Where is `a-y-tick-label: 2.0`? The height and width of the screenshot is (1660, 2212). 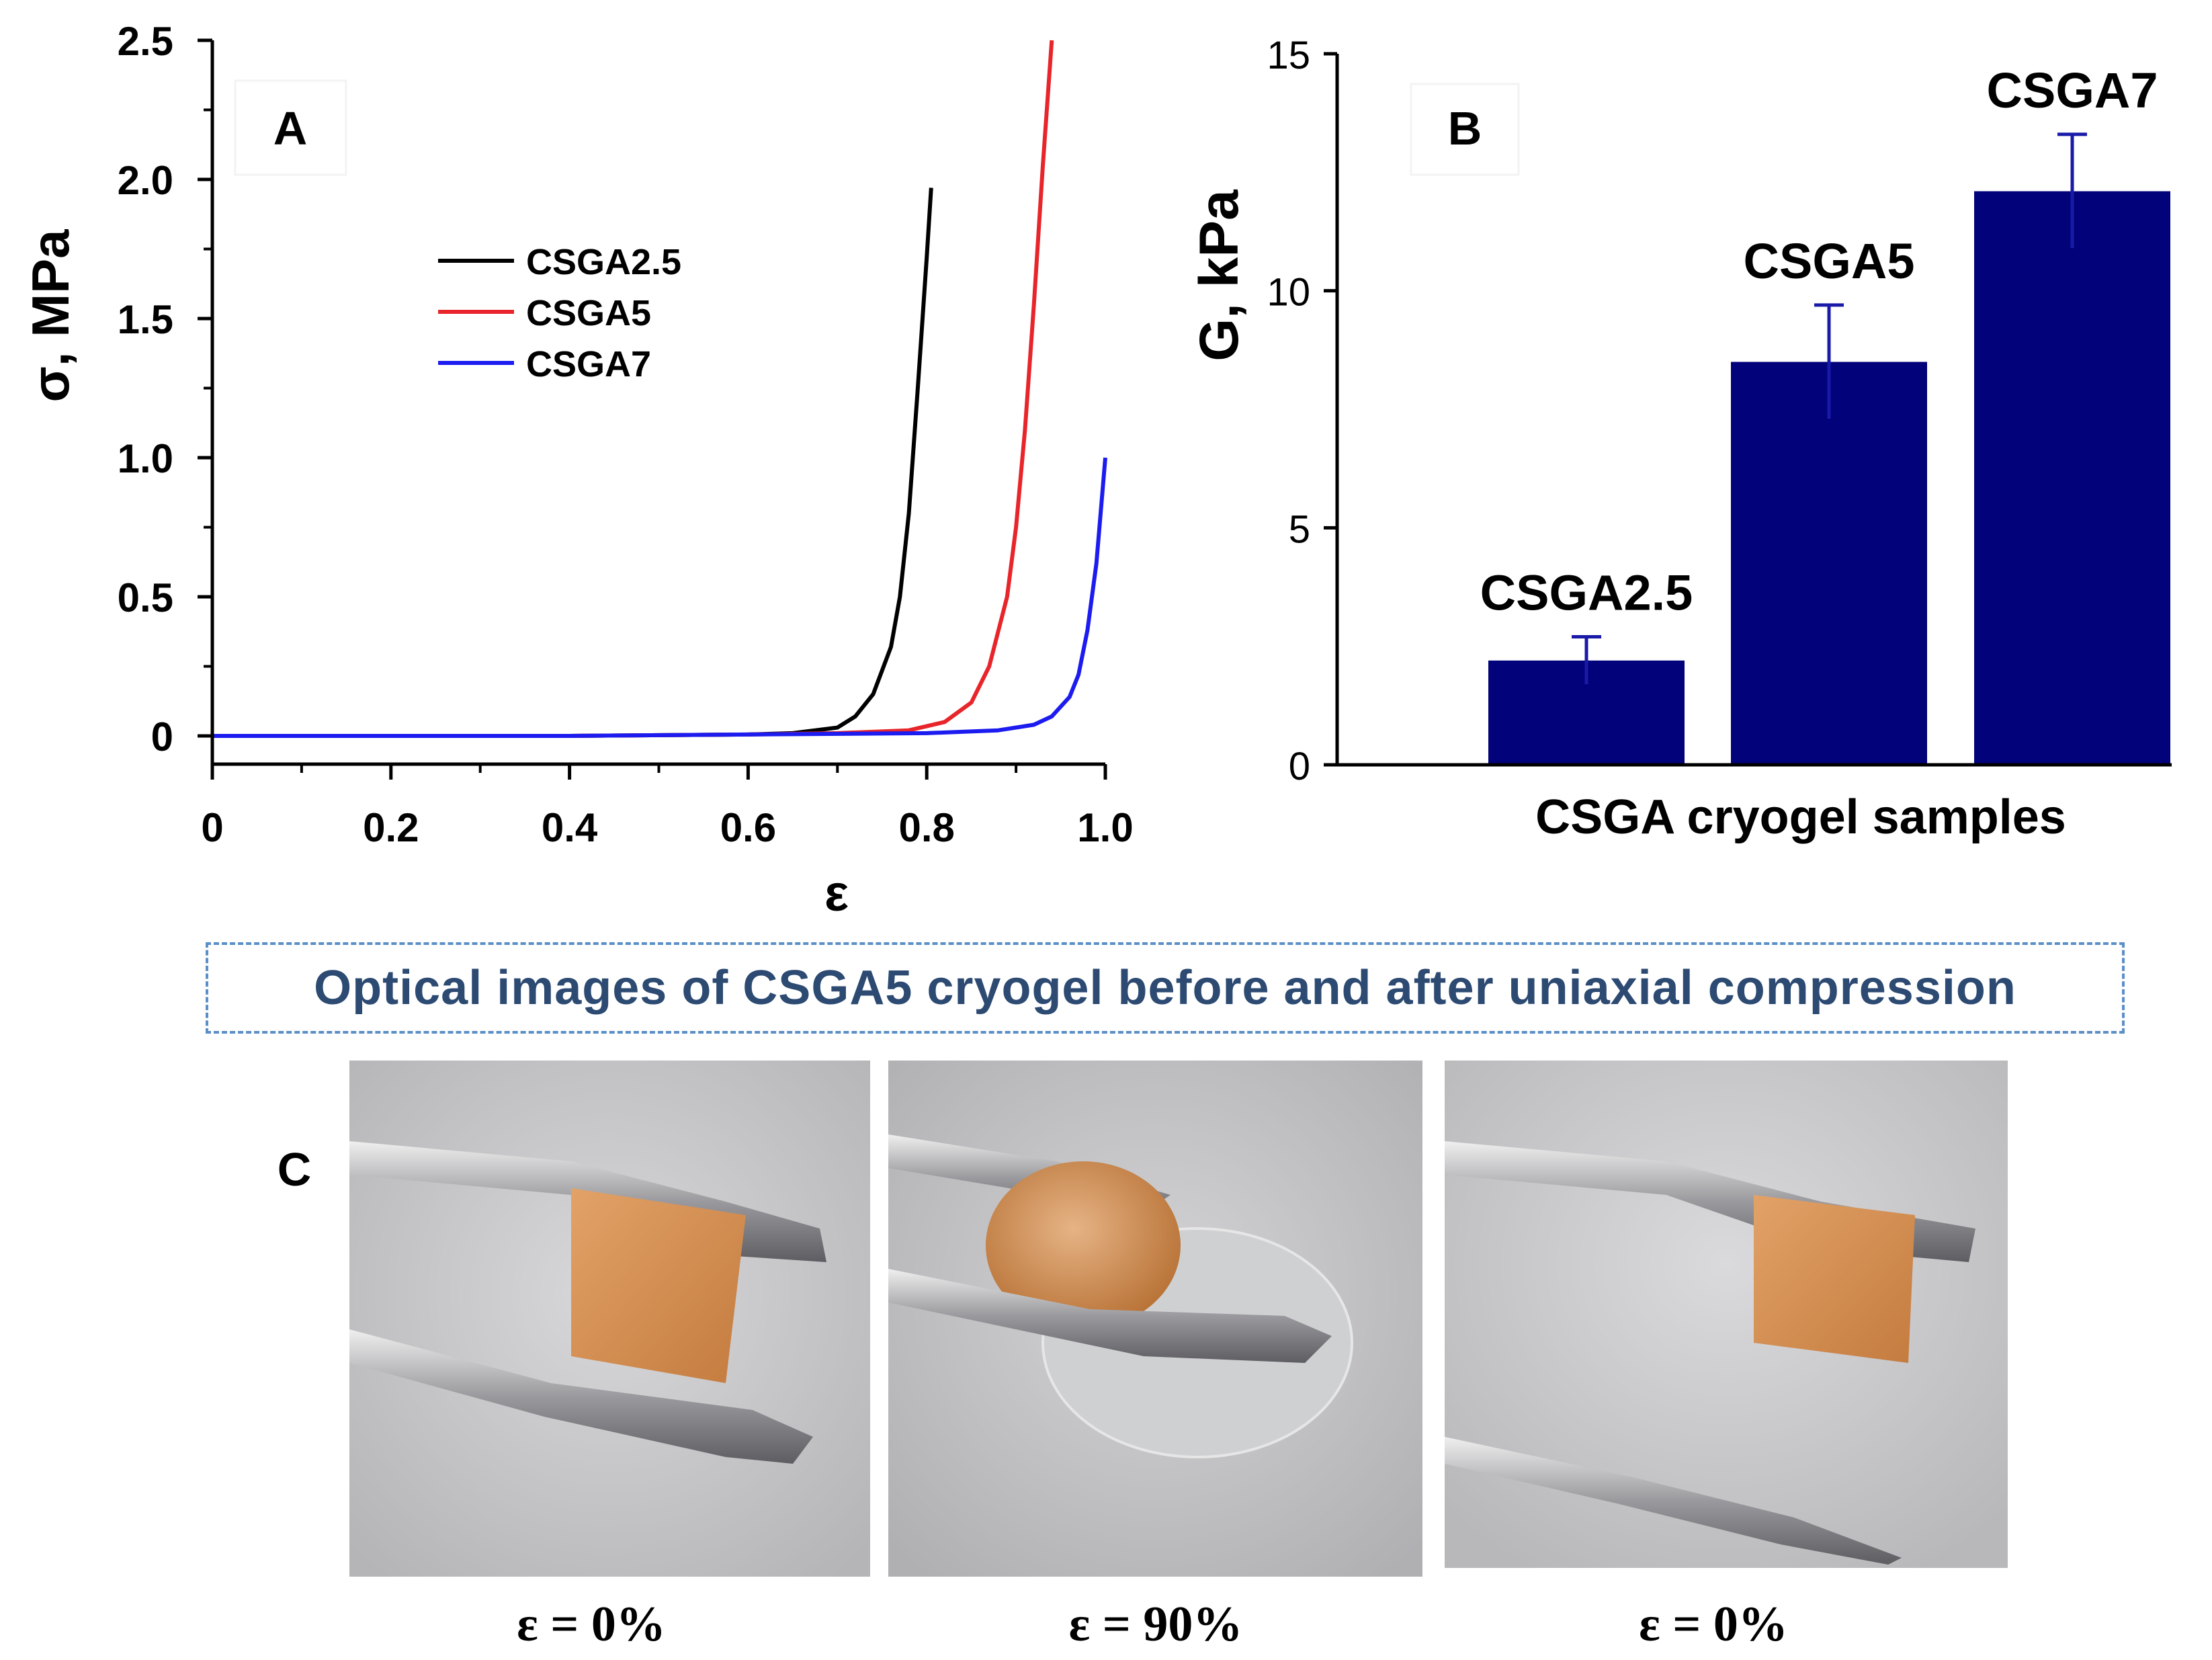 a-y-tick-label: 2.0 is located at coordinates (145, 181).